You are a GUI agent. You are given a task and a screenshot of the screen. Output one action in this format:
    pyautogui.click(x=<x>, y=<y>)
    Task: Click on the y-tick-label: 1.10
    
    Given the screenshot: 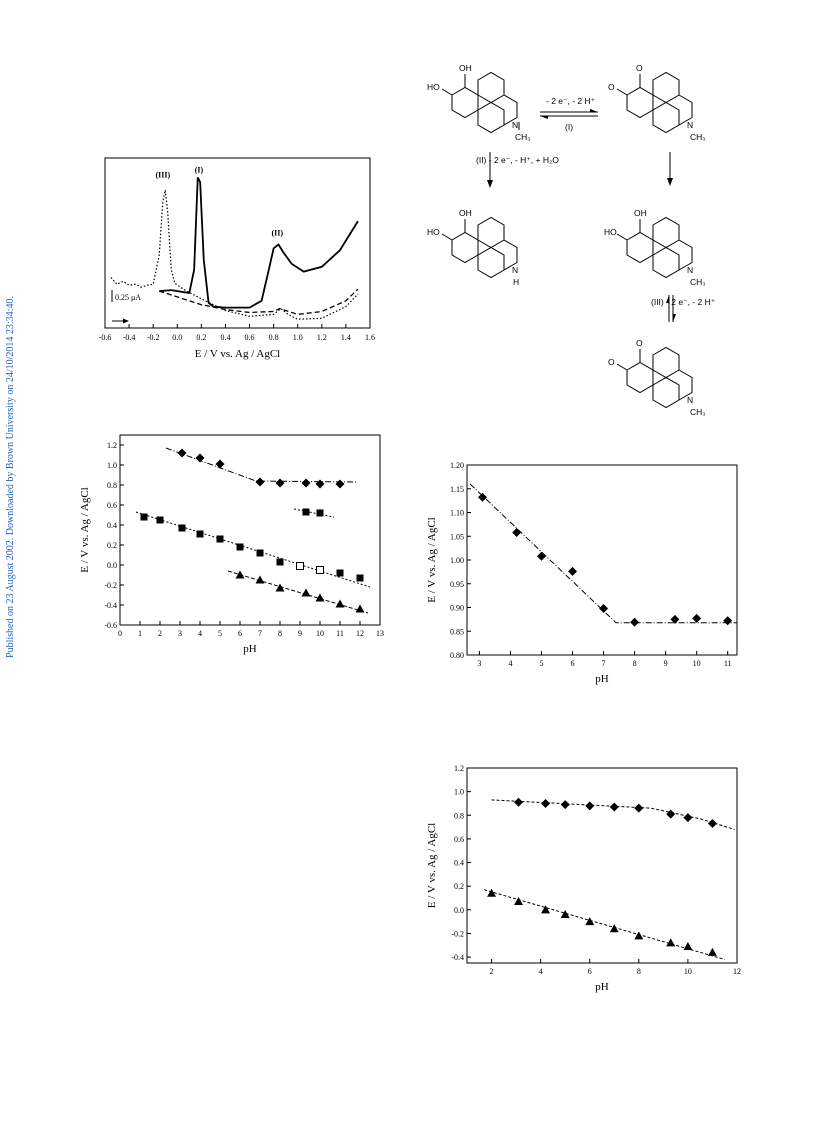 What is the action you would take?
    pyautogui.click(x=457, y=513)
    